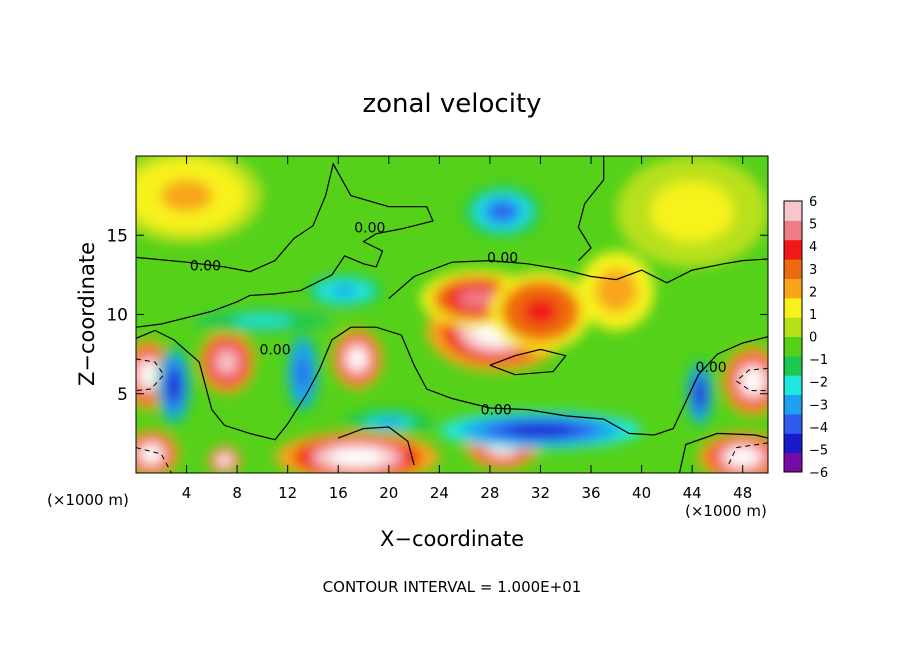 The height and width of the screenshot is (654, 904). Describe the element at coordinates (274, 350) in the screenshot. I see `contour-label-3: 0.00` at that location.